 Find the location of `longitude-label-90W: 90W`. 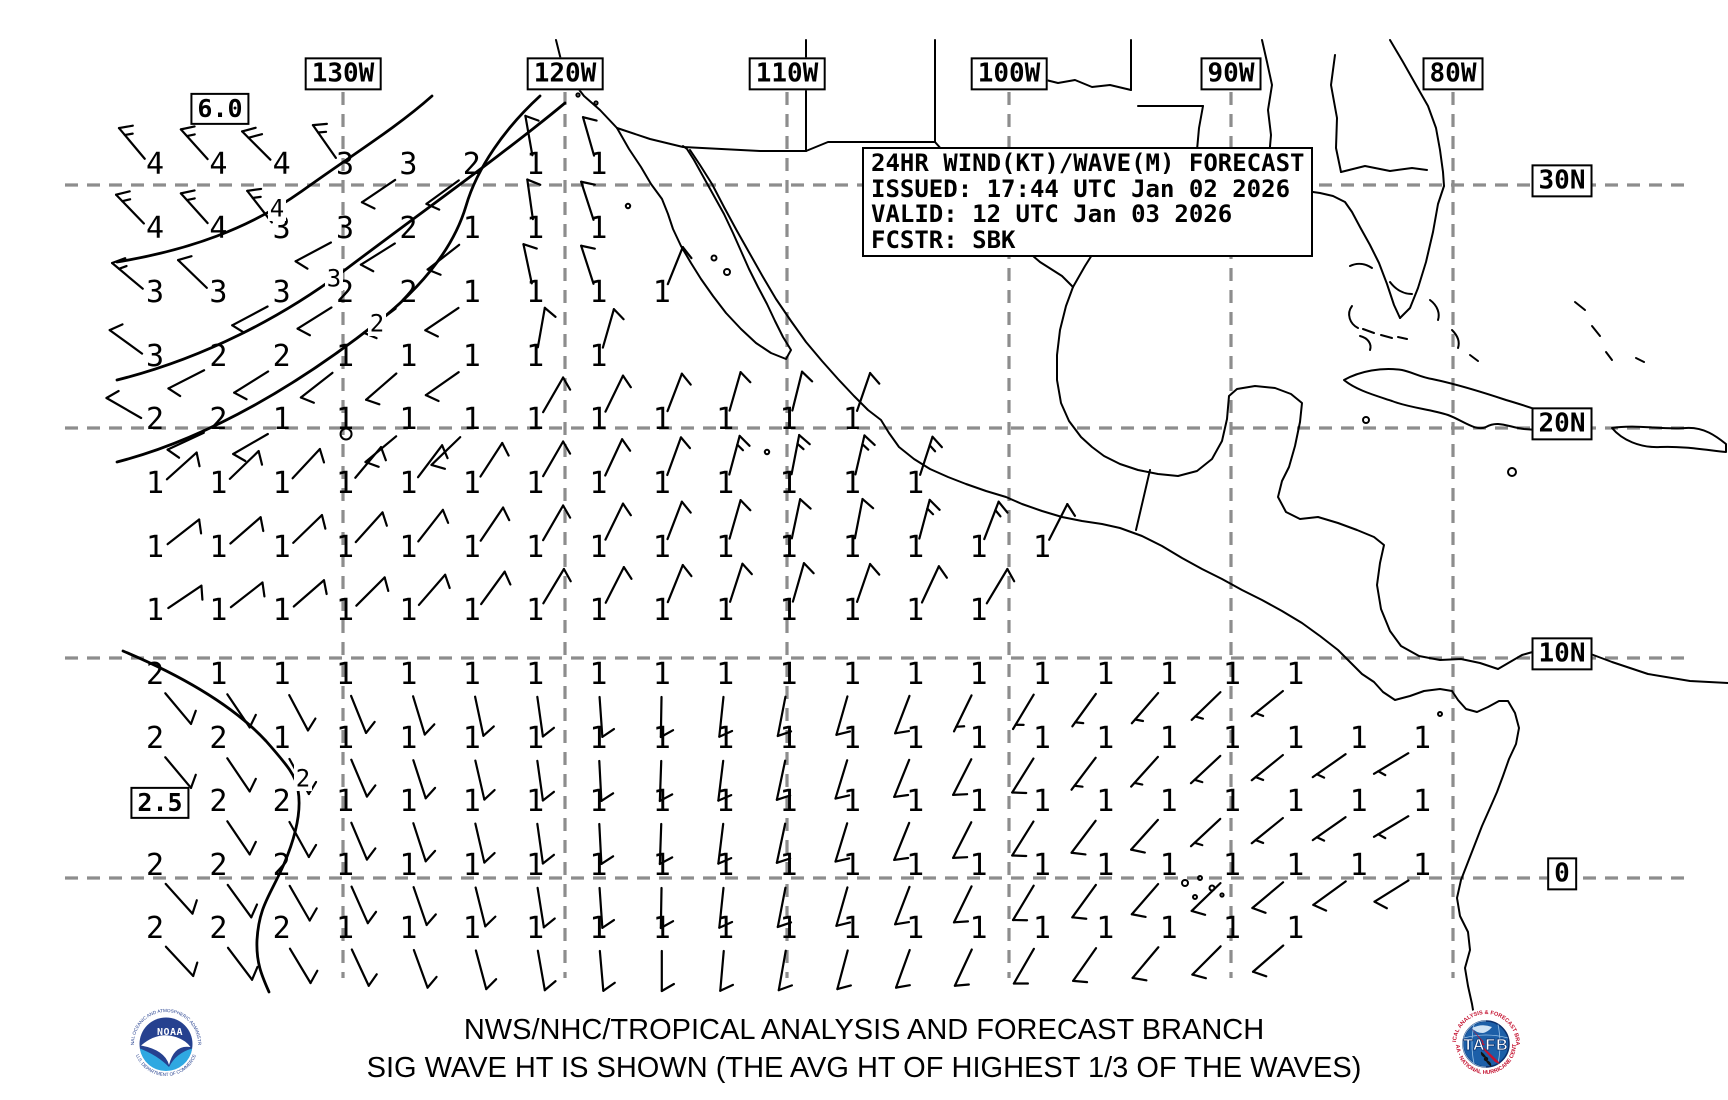

longitude-label-90W: 90W is located at coordinates (1231, 74).